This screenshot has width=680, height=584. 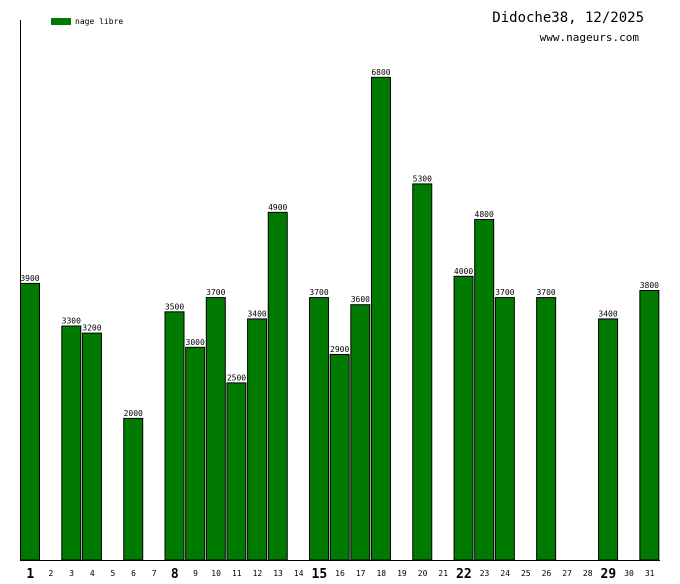 I want to click on value-label-day-8: 3500, so click(x=174, y=306).